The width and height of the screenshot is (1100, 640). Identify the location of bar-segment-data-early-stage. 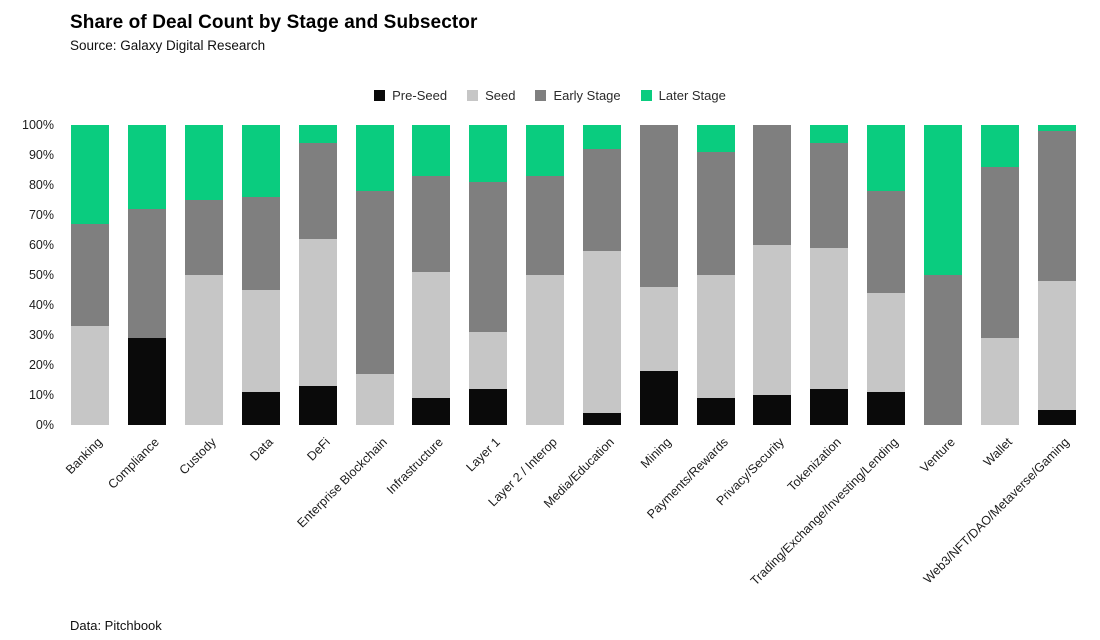
(260, 243).